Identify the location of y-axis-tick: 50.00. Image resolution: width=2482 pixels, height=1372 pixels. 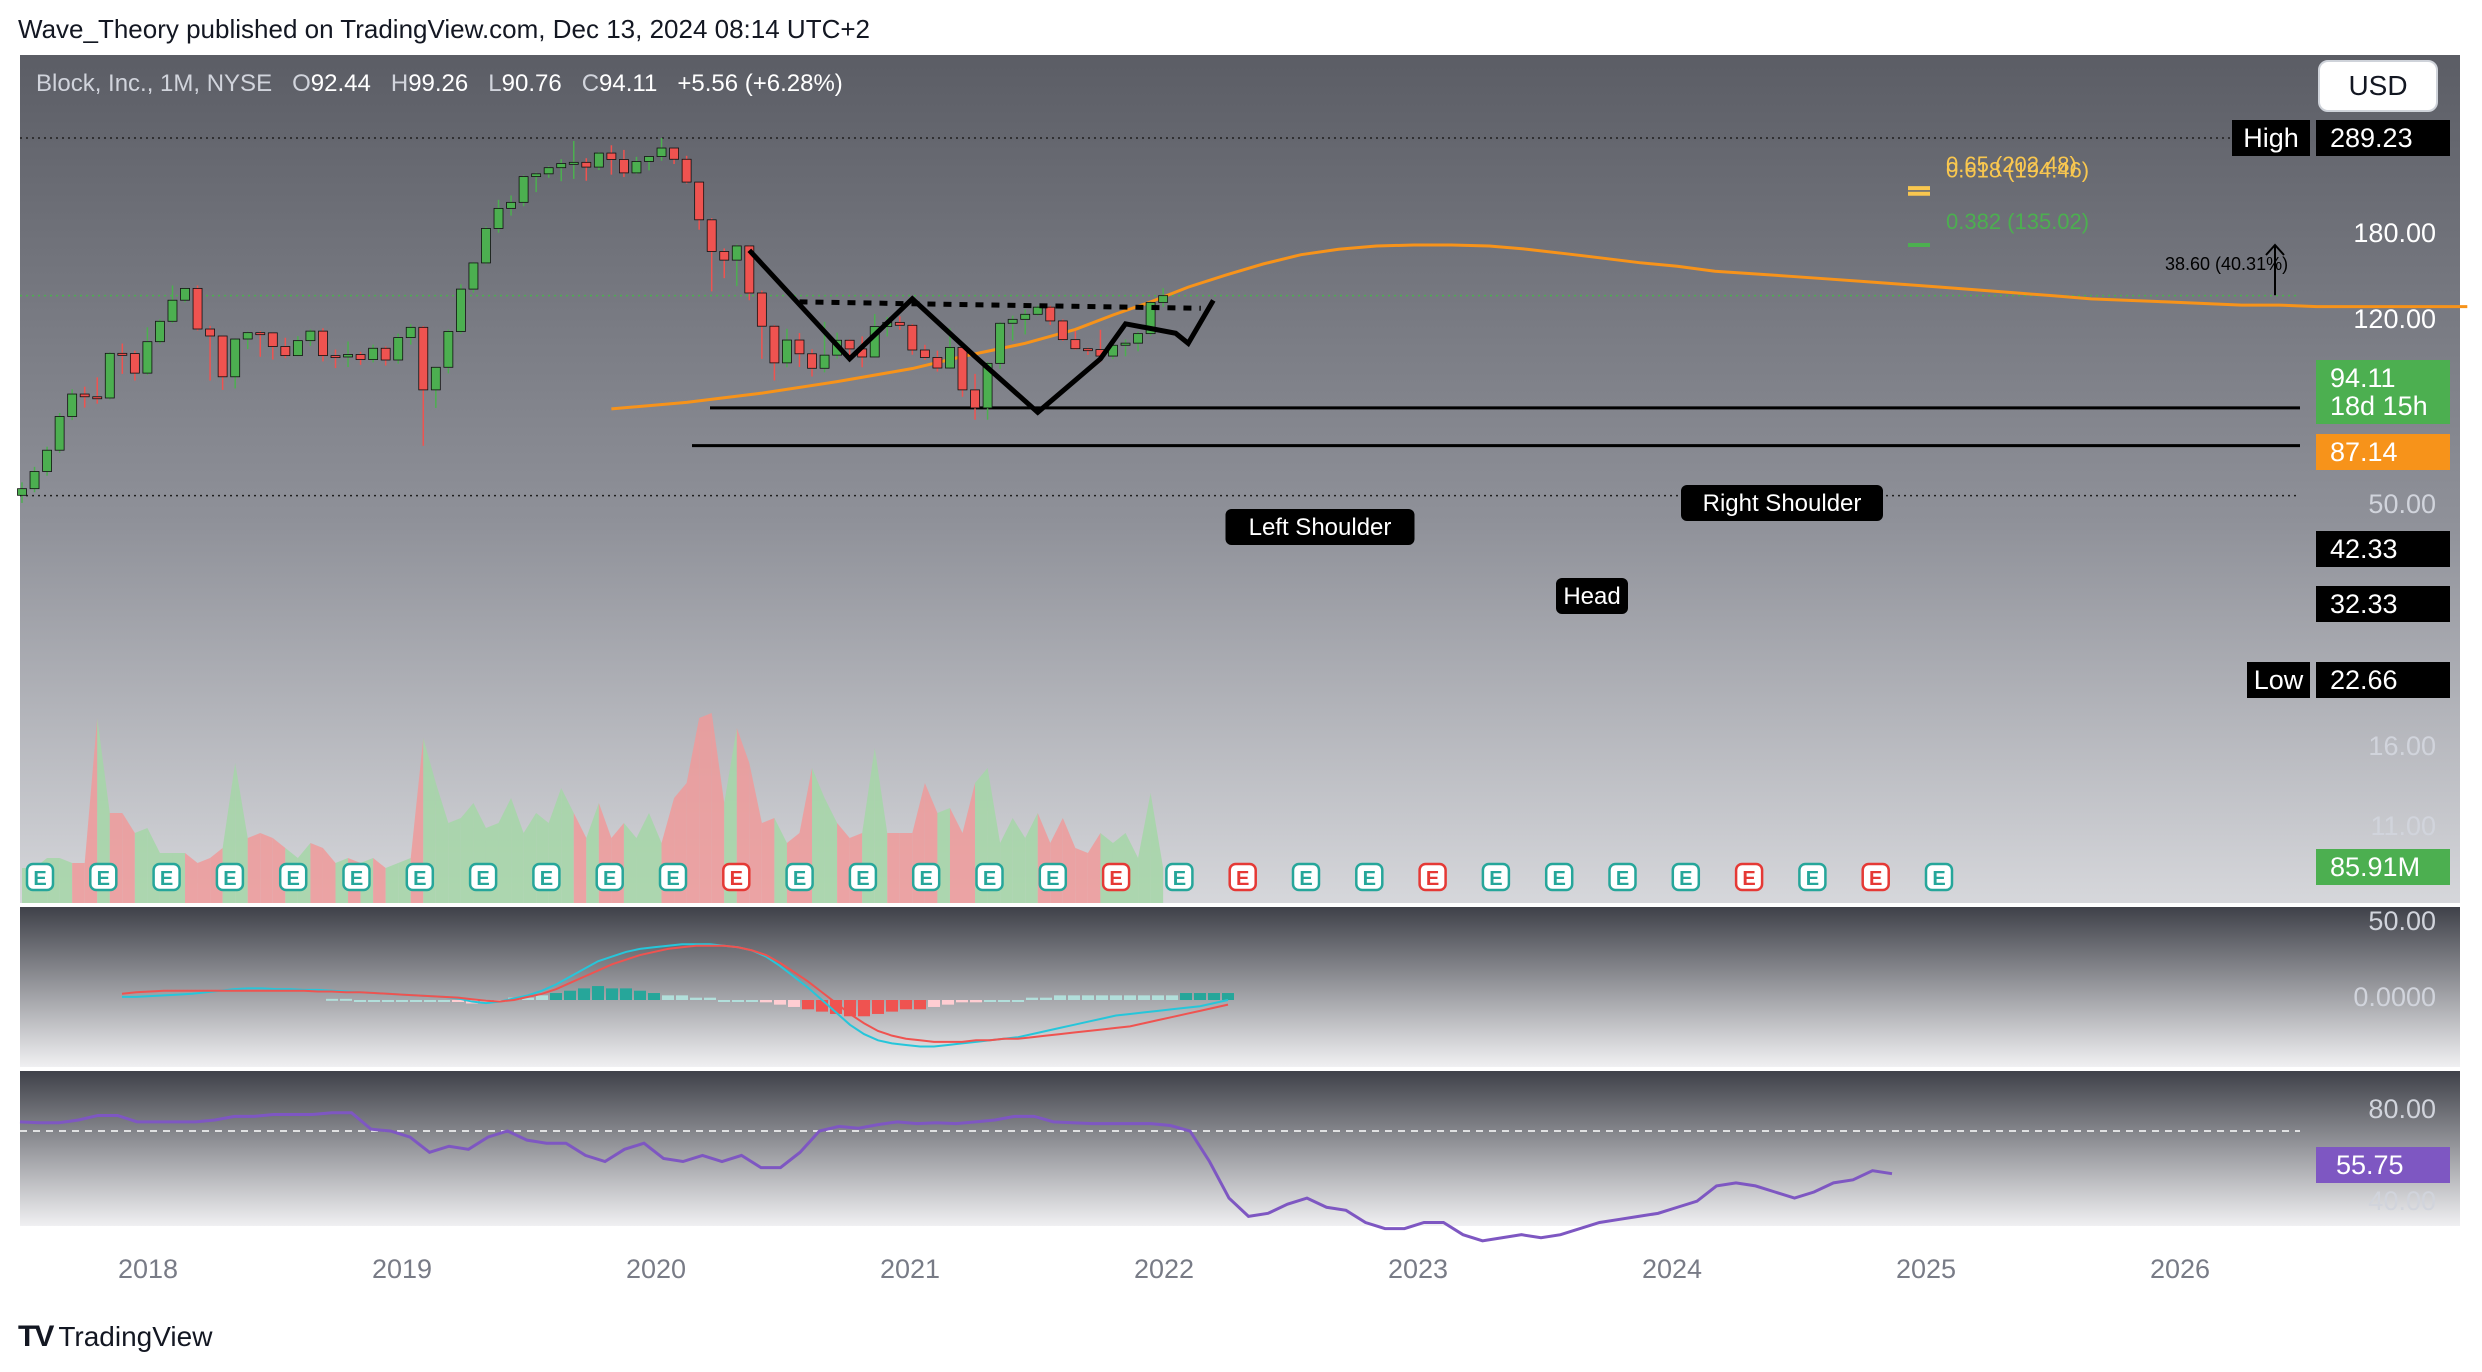
(2402, 504).